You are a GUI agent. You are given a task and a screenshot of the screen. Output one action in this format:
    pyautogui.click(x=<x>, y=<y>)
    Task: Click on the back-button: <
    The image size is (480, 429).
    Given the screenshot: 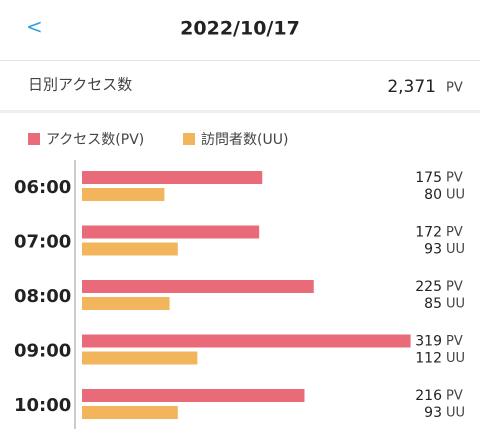 What is the action you would take?
    pyautogui.click(x=34, y=27)
    